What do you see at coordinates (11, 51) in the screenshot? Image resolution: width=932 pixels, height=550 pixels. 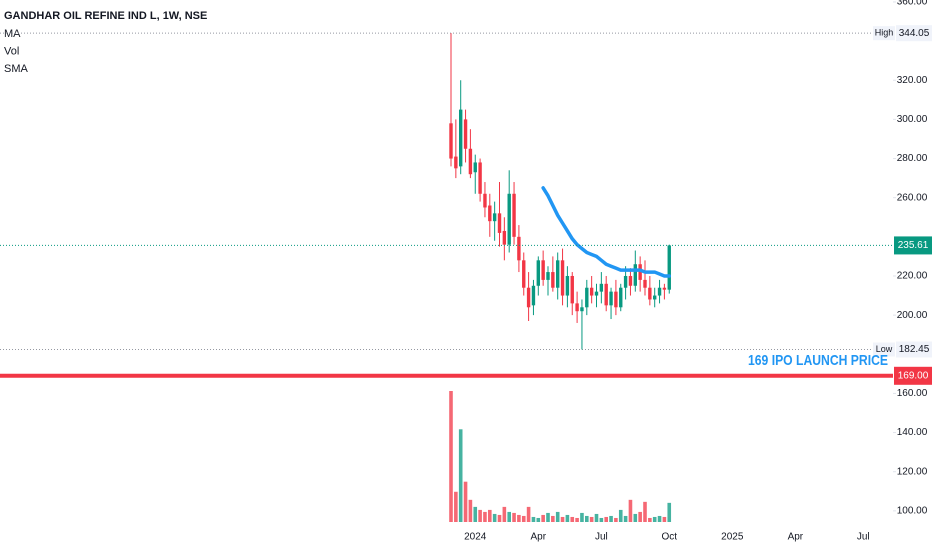 I see `indicator-label: Vol` at bounding box center [11, 51].